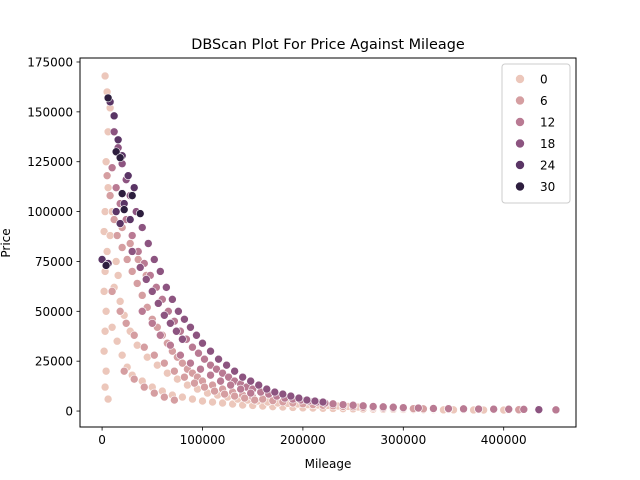 This screenshot has height=480, width=640. Describe the element at coordinates (547, 187) in the screenshot. I see `legend-label: 30` at that location.